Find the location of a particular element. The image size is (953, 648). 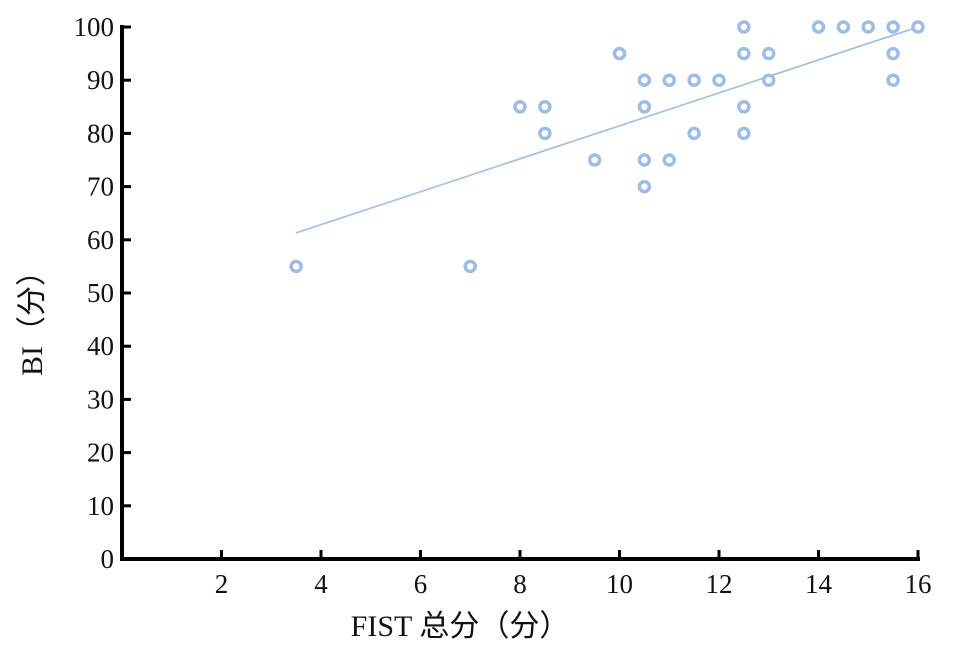

y-ticks: 0 10 20 30 40 50 60 70 80 90 100 is located at coordinates (102, 293).